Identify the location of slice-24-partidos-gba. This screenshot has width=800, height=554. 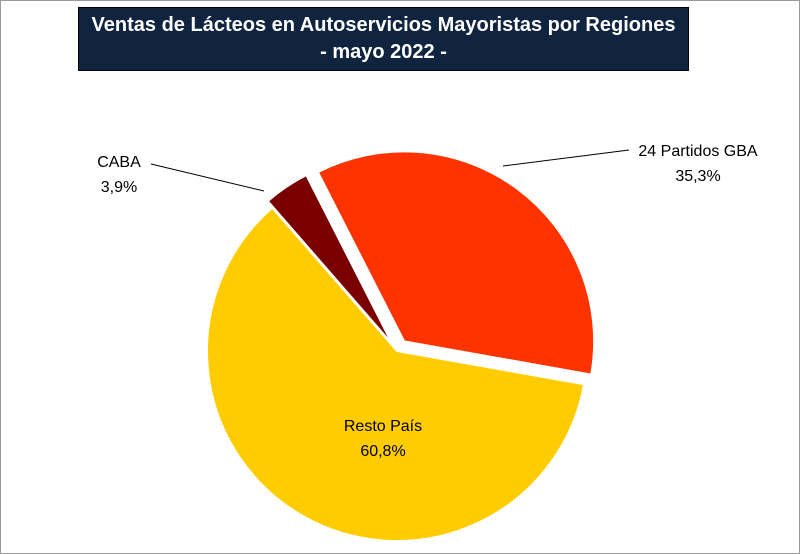
(456, 263).